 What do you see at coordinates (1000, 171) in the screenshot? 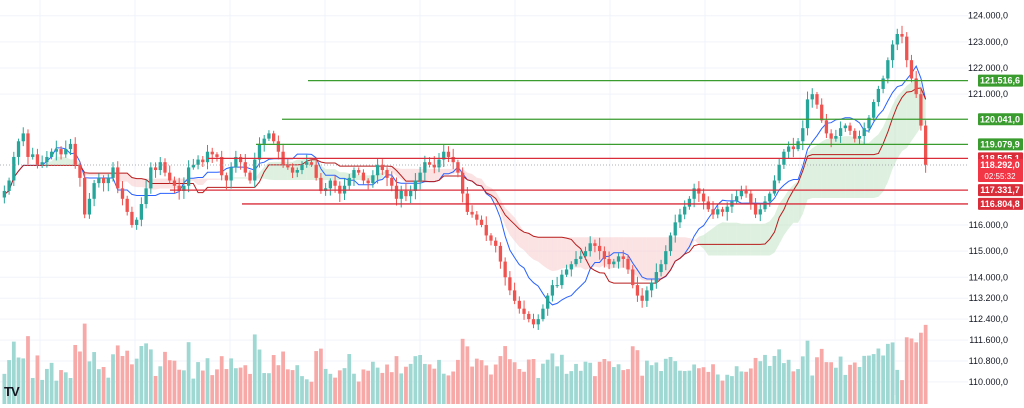
I see `last-price-badge` at bounding box center [1000, 171].